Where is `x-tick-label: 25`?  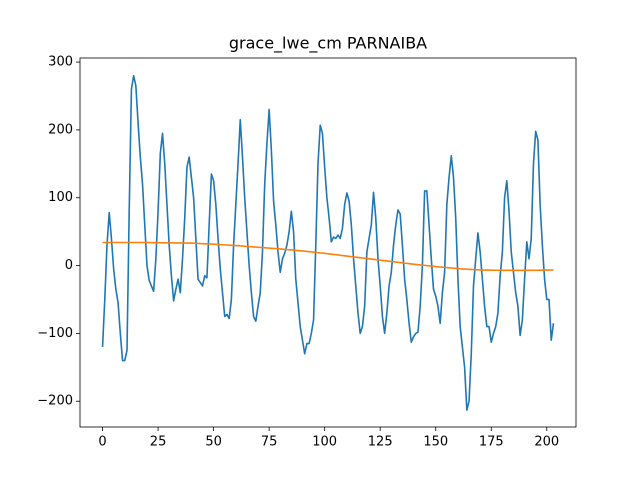 x-tick-label: 25 is located at coordinates (158, 442).